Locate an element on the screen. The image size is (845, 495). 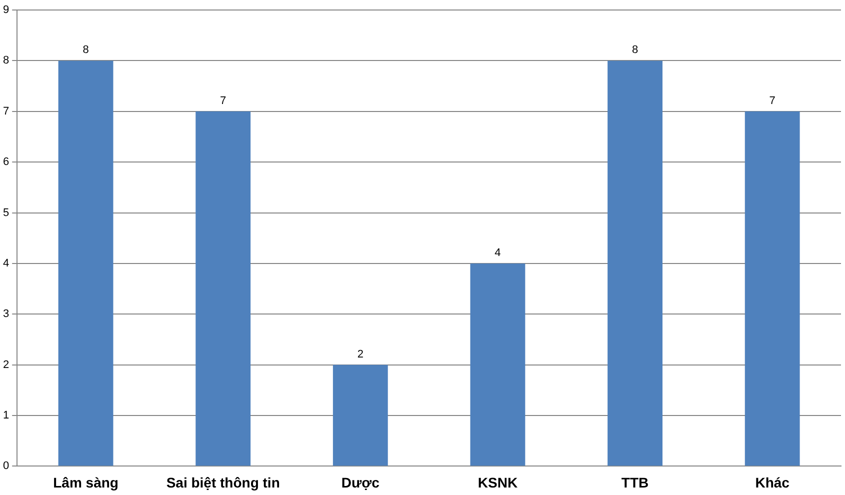
y-tick-label: 0 is located at coordinates (6, 466).